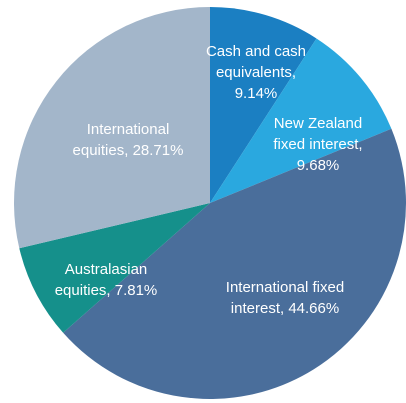  I want to click on slice-label: International fixed, so click(285, 287).